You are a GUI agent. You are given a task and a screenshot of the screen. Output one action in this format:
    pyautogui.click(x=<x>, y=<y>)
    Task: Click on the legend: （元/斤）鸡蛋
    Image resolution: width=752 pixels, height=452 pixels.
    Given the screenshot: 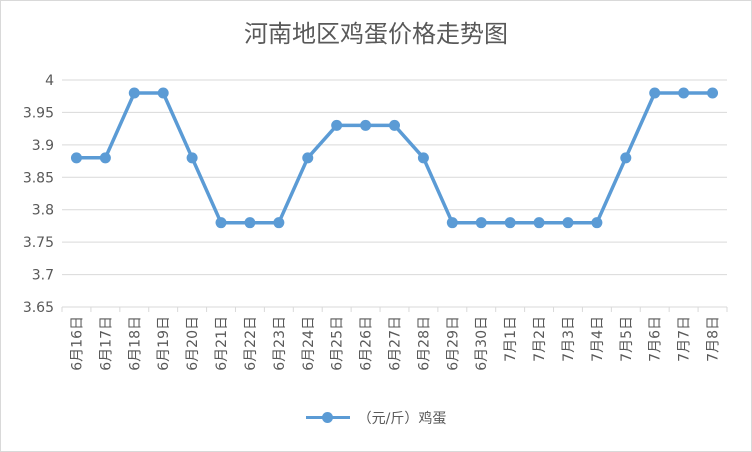 What is the action you would take?
    pyautogui.click(x=376, y=418)
    